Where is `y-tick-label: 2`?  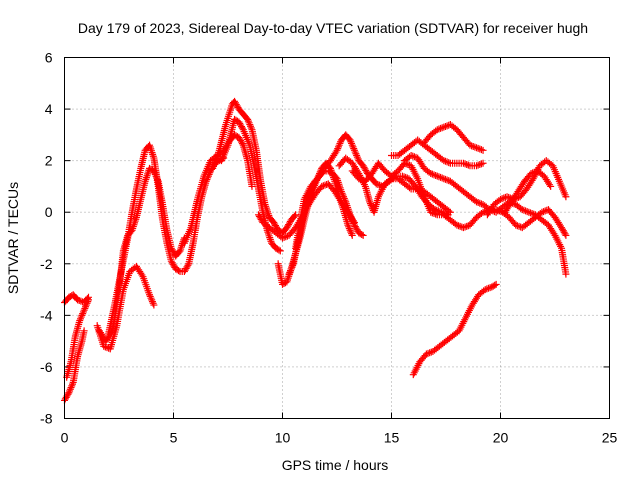
y-tick-label: 2 is located at coordinates (49, 161).